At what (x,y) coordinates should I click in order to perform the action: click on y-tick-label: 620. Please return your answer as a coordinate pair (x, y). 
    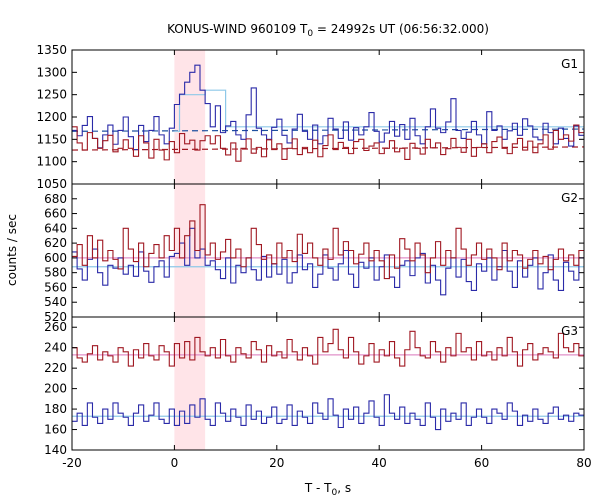
    Looking at the image, I should click on (55, 243).